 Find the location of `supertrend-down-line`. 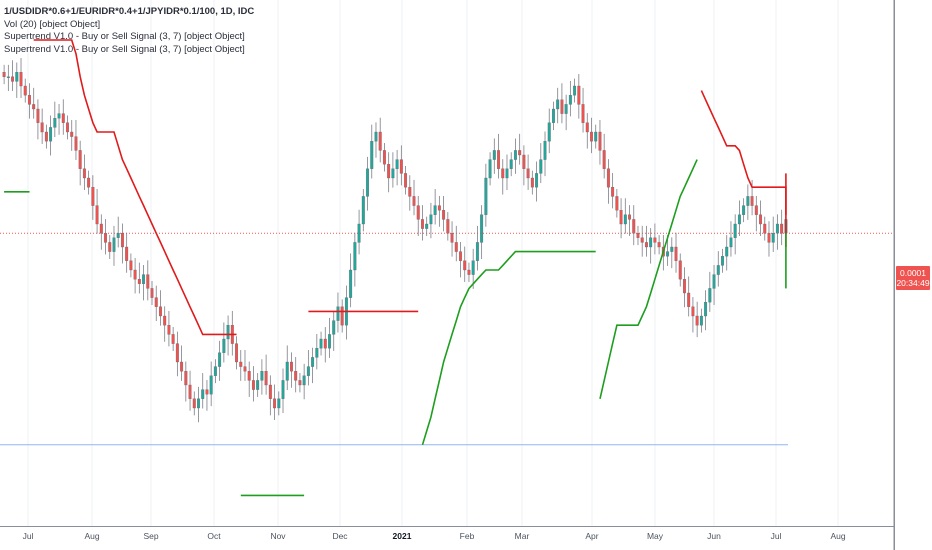

supertrend-down-line is located at coordinates (135, 187).